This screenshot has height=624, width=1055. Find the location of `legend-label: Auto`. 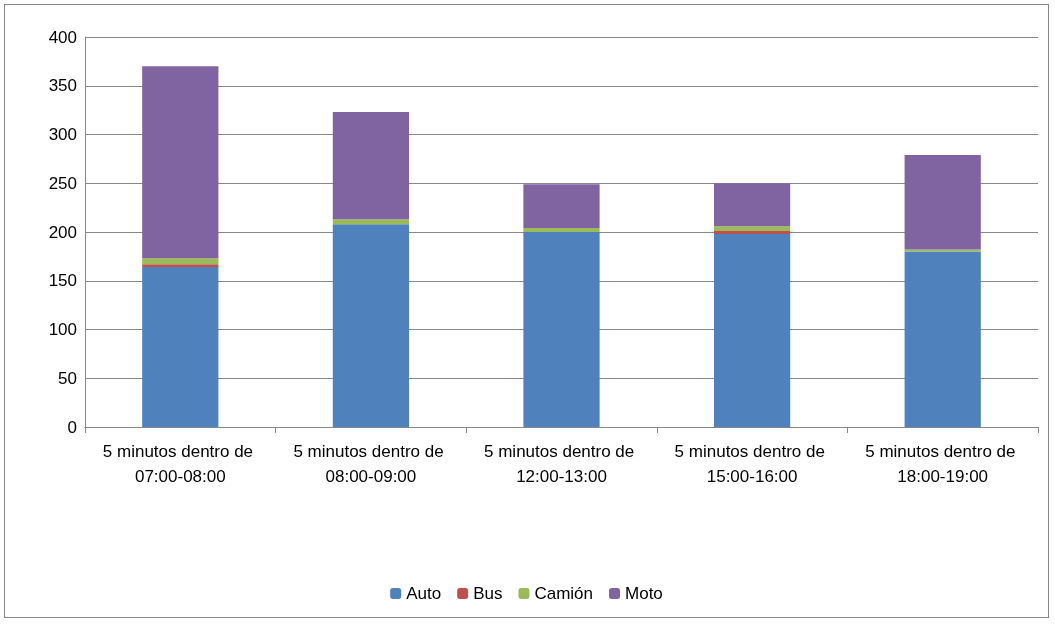

legend-label: Auto is located at coordinates (424, 593).